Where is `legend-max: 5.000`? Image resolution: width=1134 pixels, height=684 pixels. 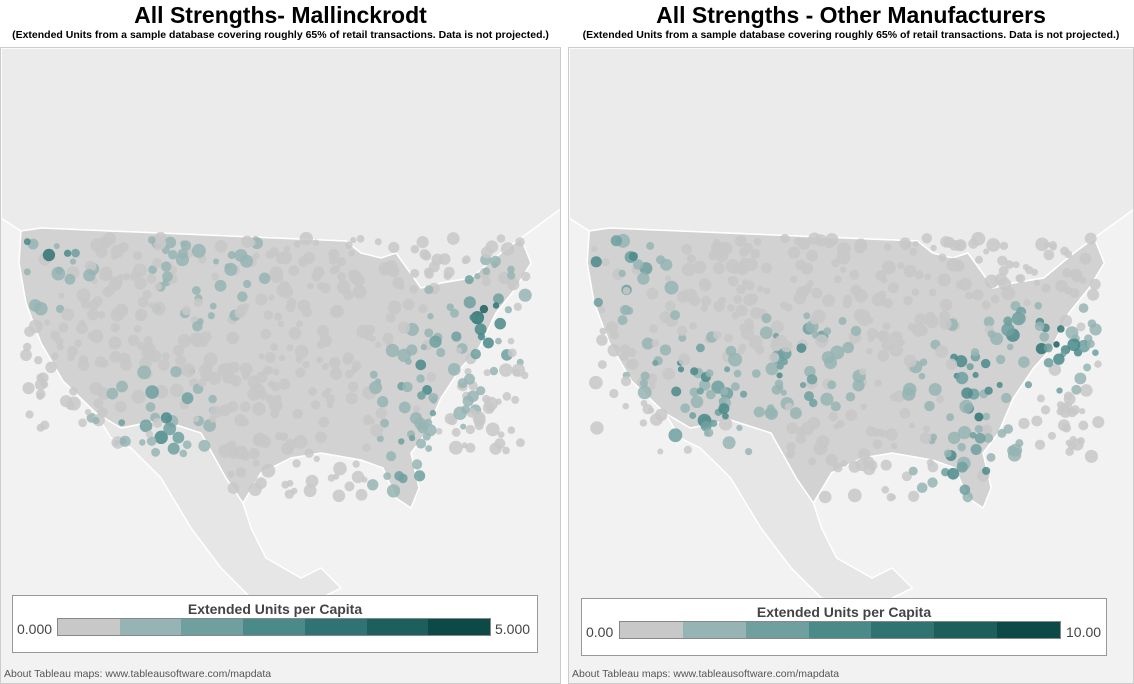 legend-max: 5.000 is located at coordinates (513, 629).